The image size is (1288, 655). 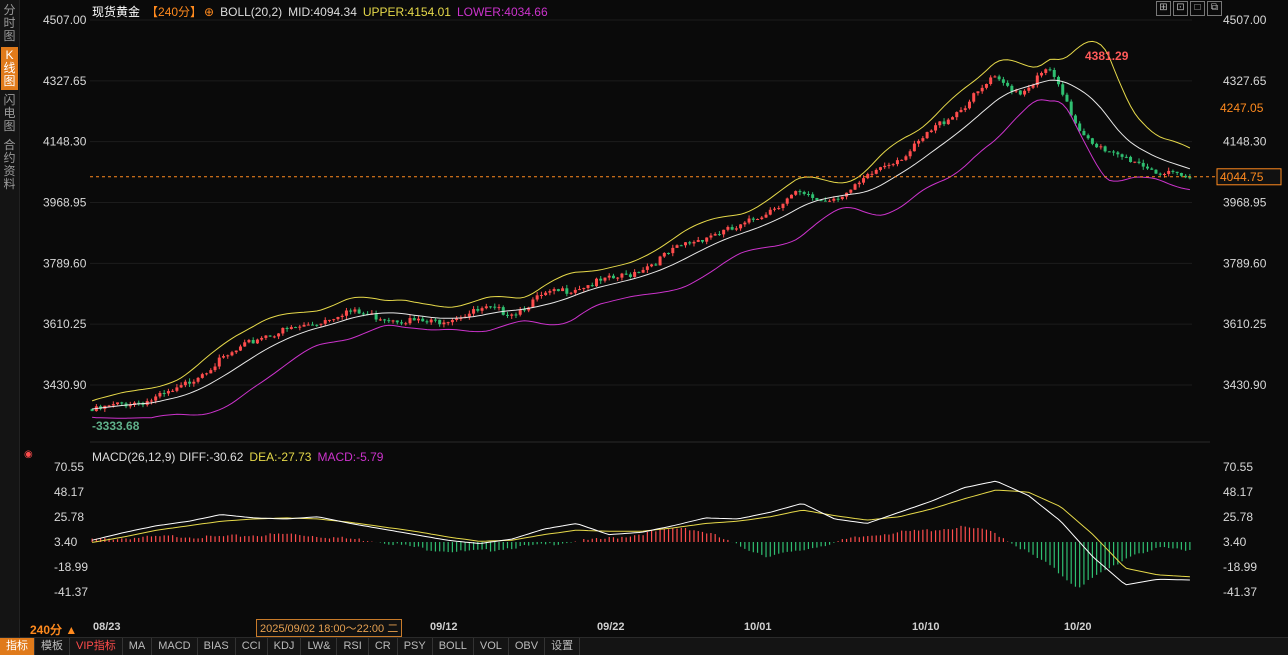 What do you see at coordinates (1214, 8) in the screenshot?
I see `restore-icon: ⧉` at bounding box center [1214, 8].